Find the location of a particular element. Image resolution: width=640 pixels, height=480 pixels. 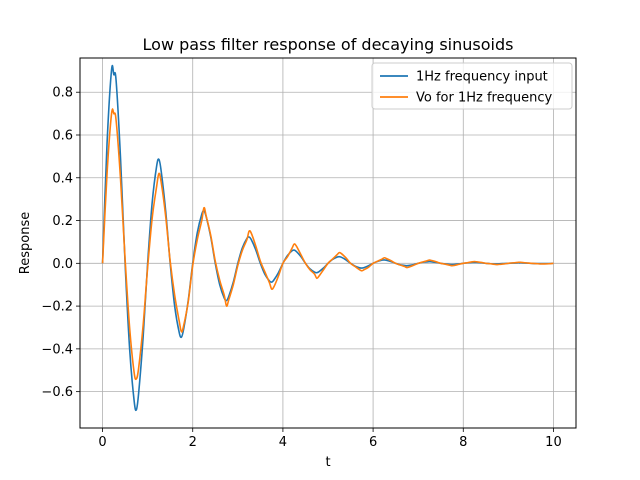

x-tick-label: 8 is located at coordinates (463, 442).